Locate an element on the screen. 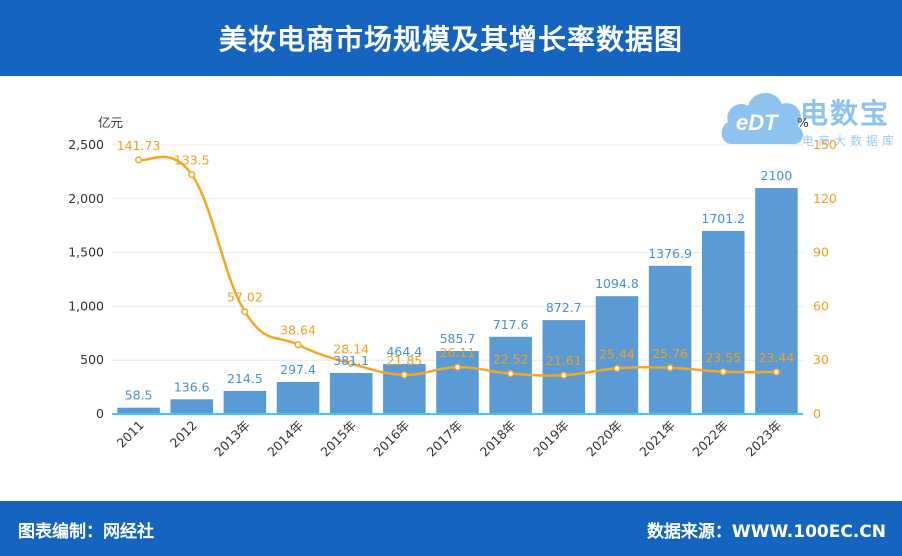  bar-value-label: 1701.2 is located at coordinates (723, 218).